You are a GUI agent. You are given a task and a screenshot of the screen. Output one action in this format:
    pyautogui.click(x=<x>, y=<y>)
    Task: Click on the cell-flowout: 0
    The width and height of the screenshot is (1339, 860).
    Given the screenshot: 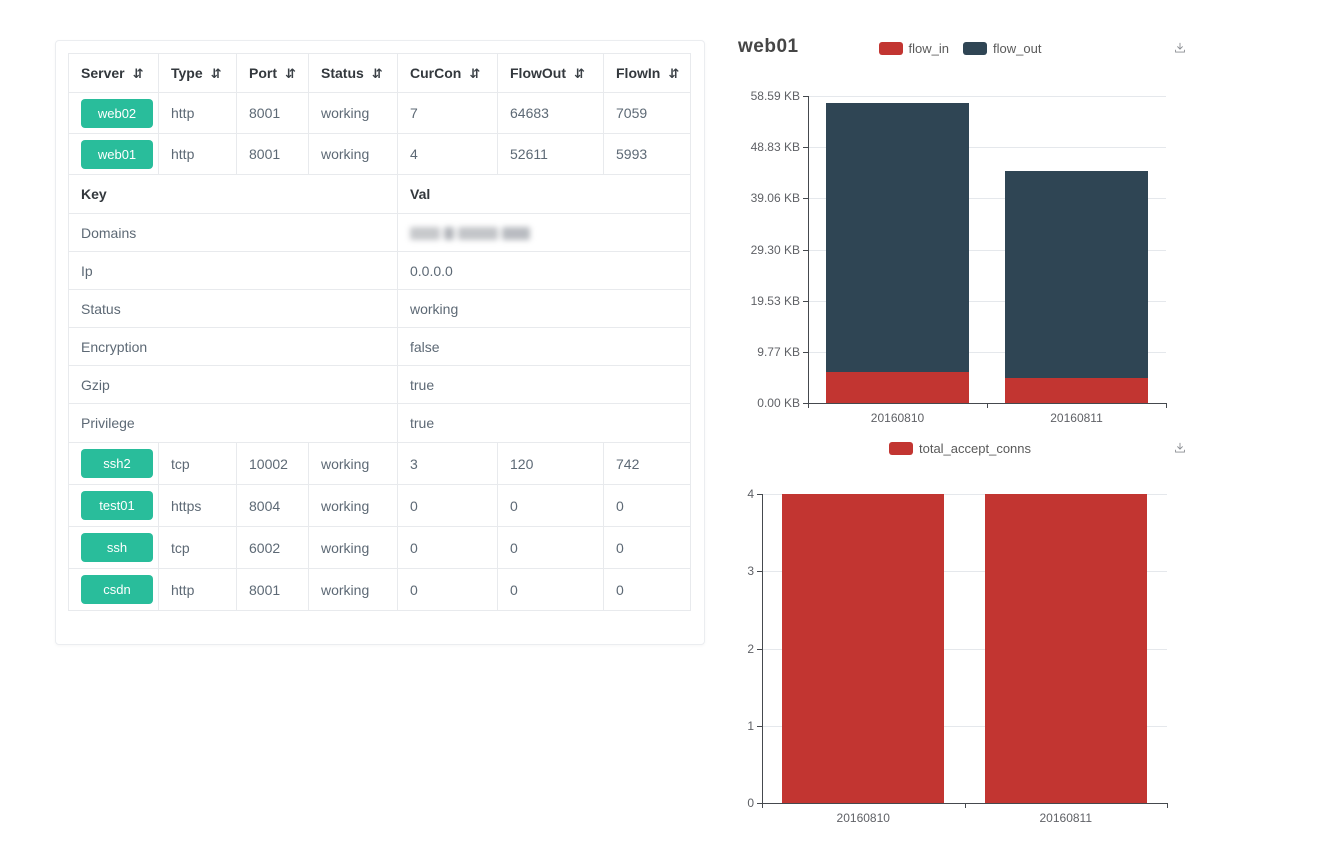 What is the action you would take?
    pyautogui.click(x=550, y=547)
    